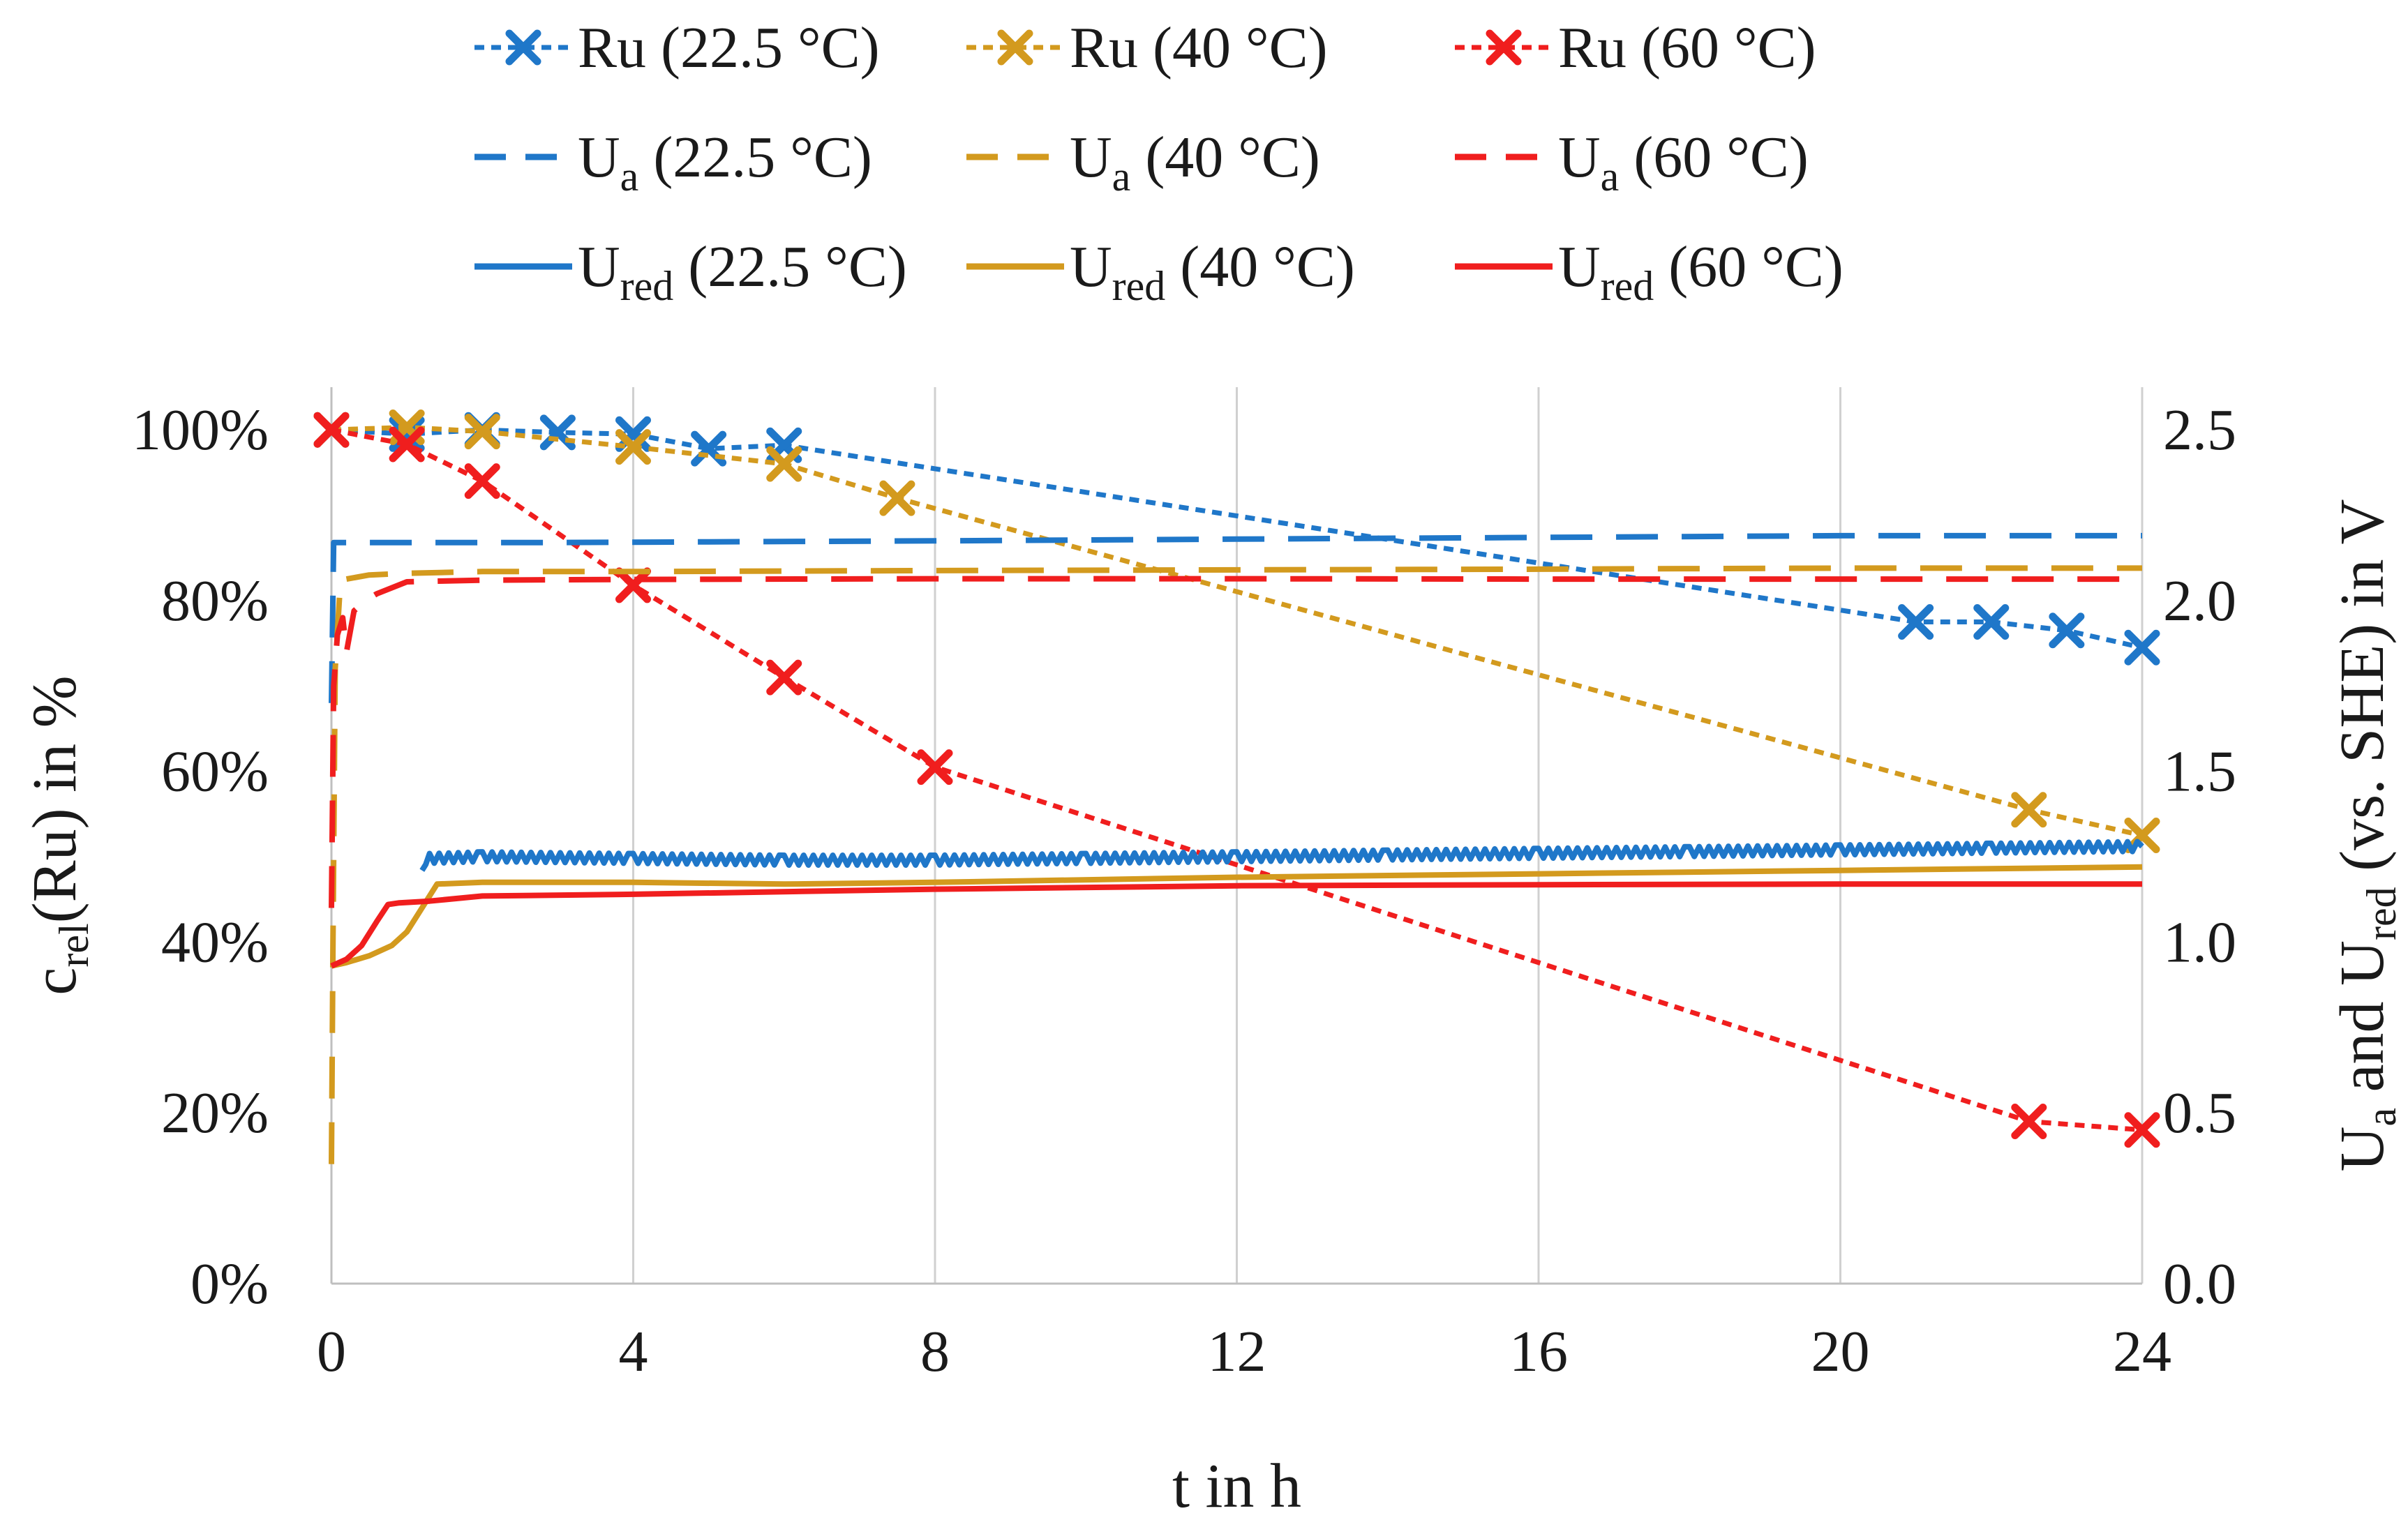 The image size is (2408, 1518). Describe the element at coordinates (2199, 601) in the screenshot. I see `y-right-tick-label: 2.0` at that location.